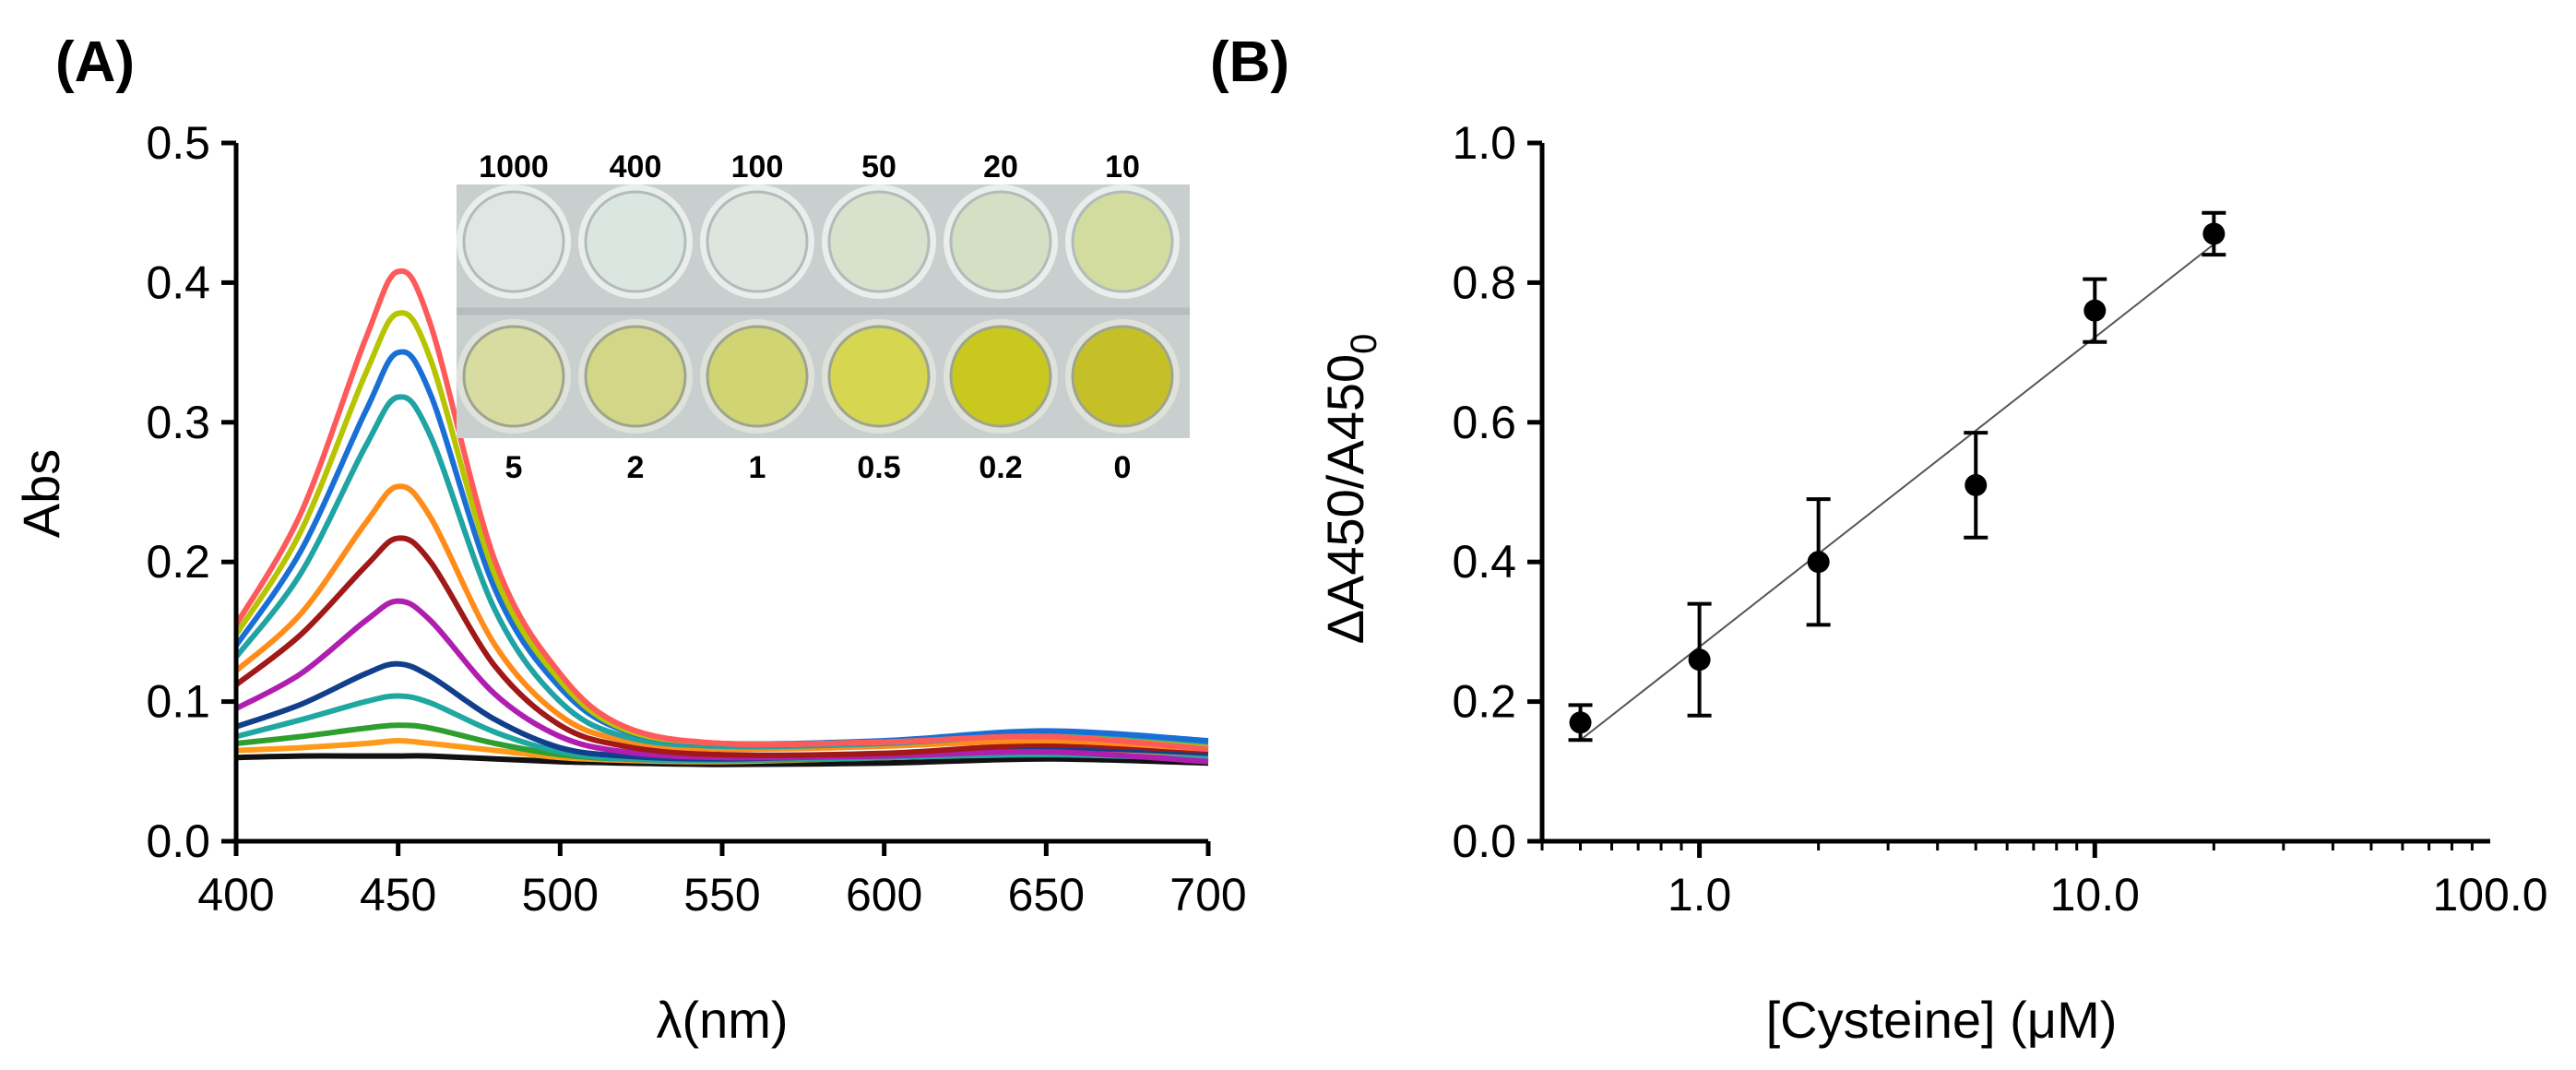 This screenshot has width=2576, height=1070. Describe the element at coordinates (236, 895) in the screenshot. I see `panel-a-x-tick-label: 400` at that location.